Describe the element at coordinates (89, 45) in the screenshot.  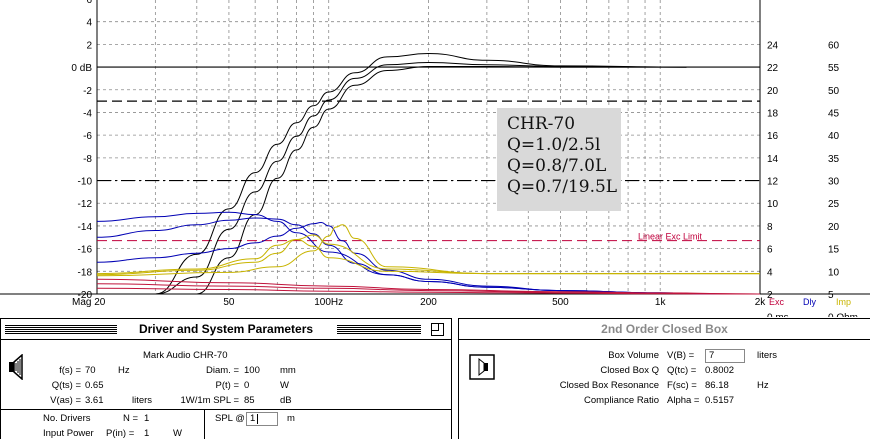
I see `y-tick-label: 2` at that location.